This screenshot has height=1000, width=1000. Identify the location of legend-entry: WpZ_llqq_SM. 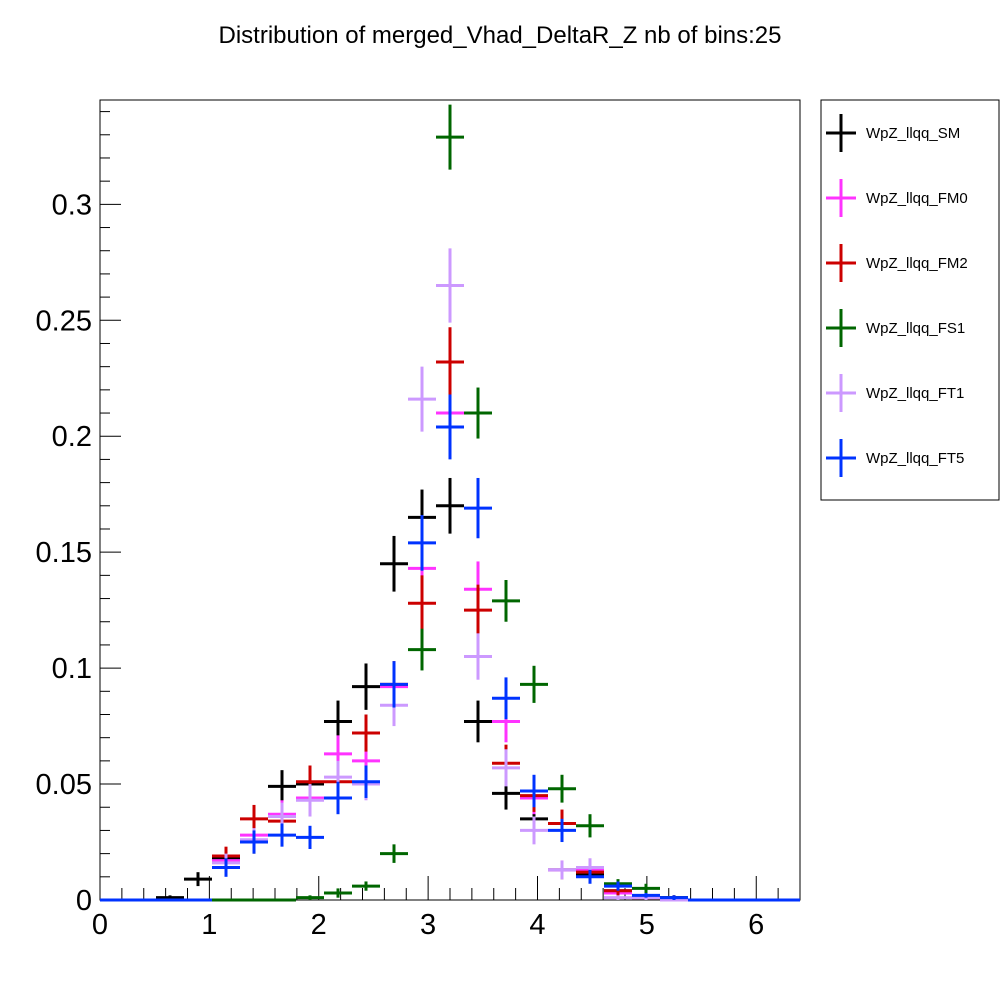
(893, 133).